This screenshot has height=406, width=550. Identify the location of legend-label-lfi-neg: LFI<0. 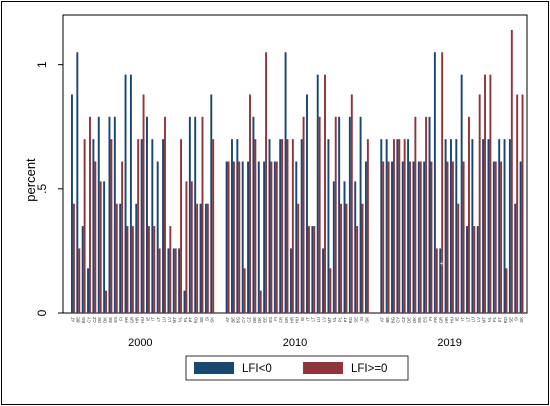
(257, 369).